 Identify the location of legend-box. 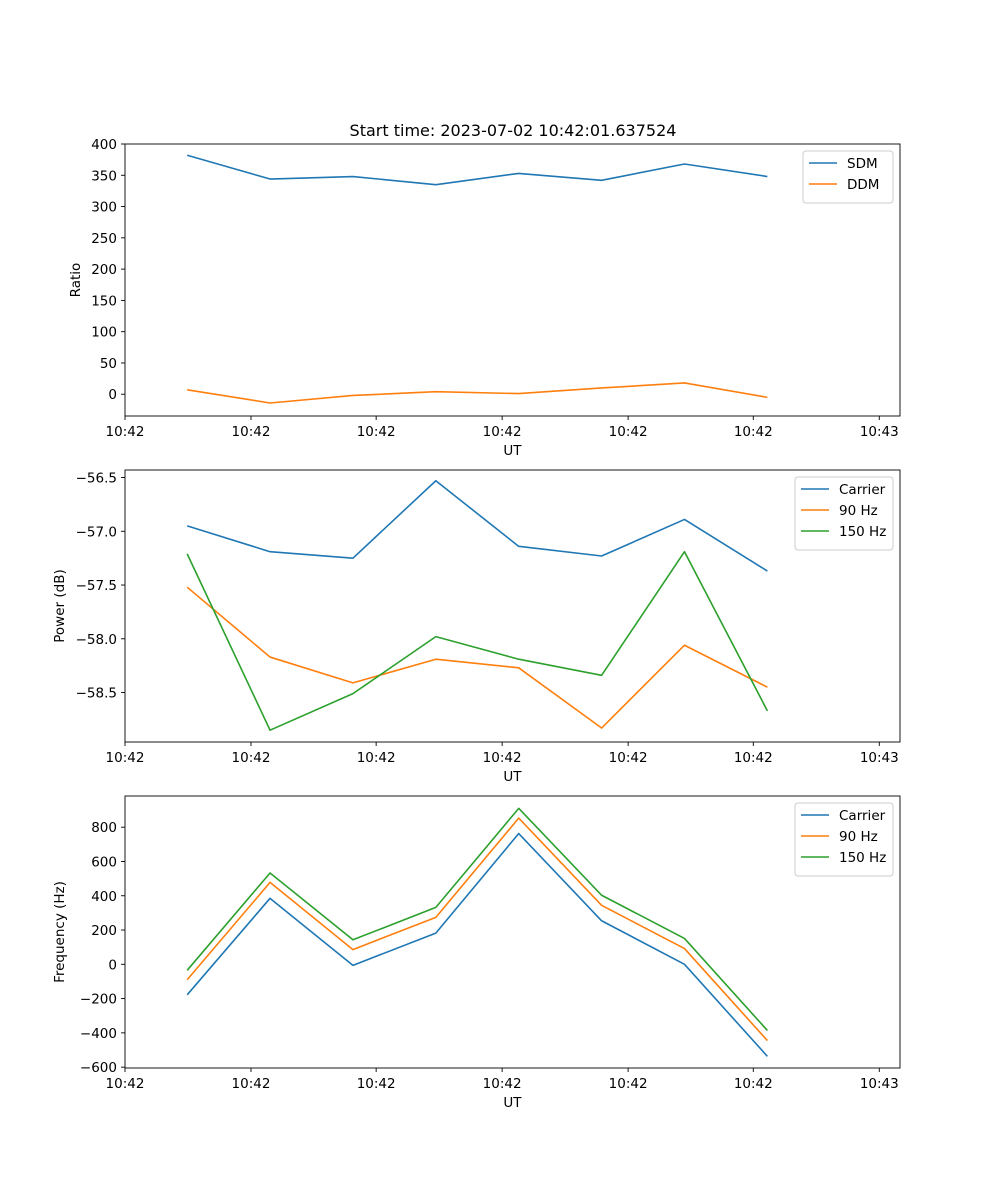
(848, 177).